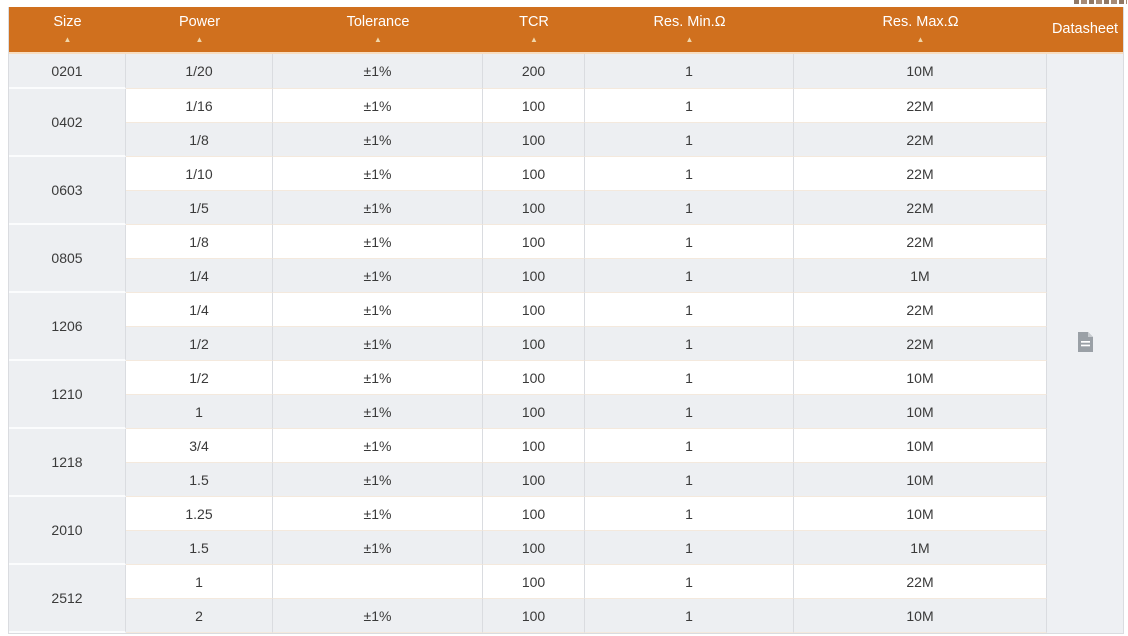  I want to click on column-label: TCR, so click(534, 22).